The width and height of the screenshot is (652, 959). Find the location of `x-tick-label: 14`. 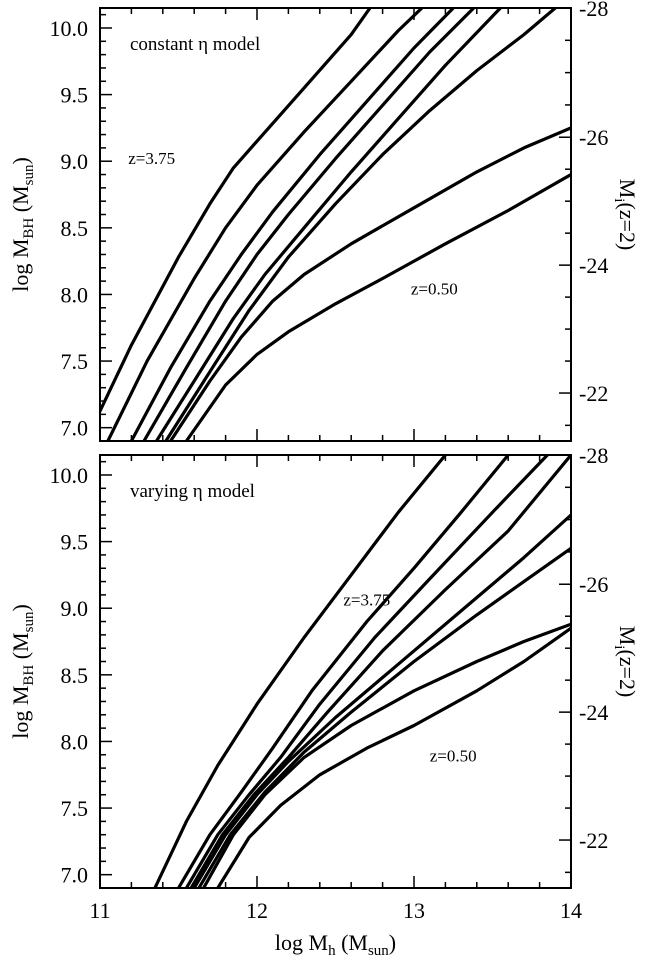

x-tick-label: 14 is located at coordinates (571, 910).